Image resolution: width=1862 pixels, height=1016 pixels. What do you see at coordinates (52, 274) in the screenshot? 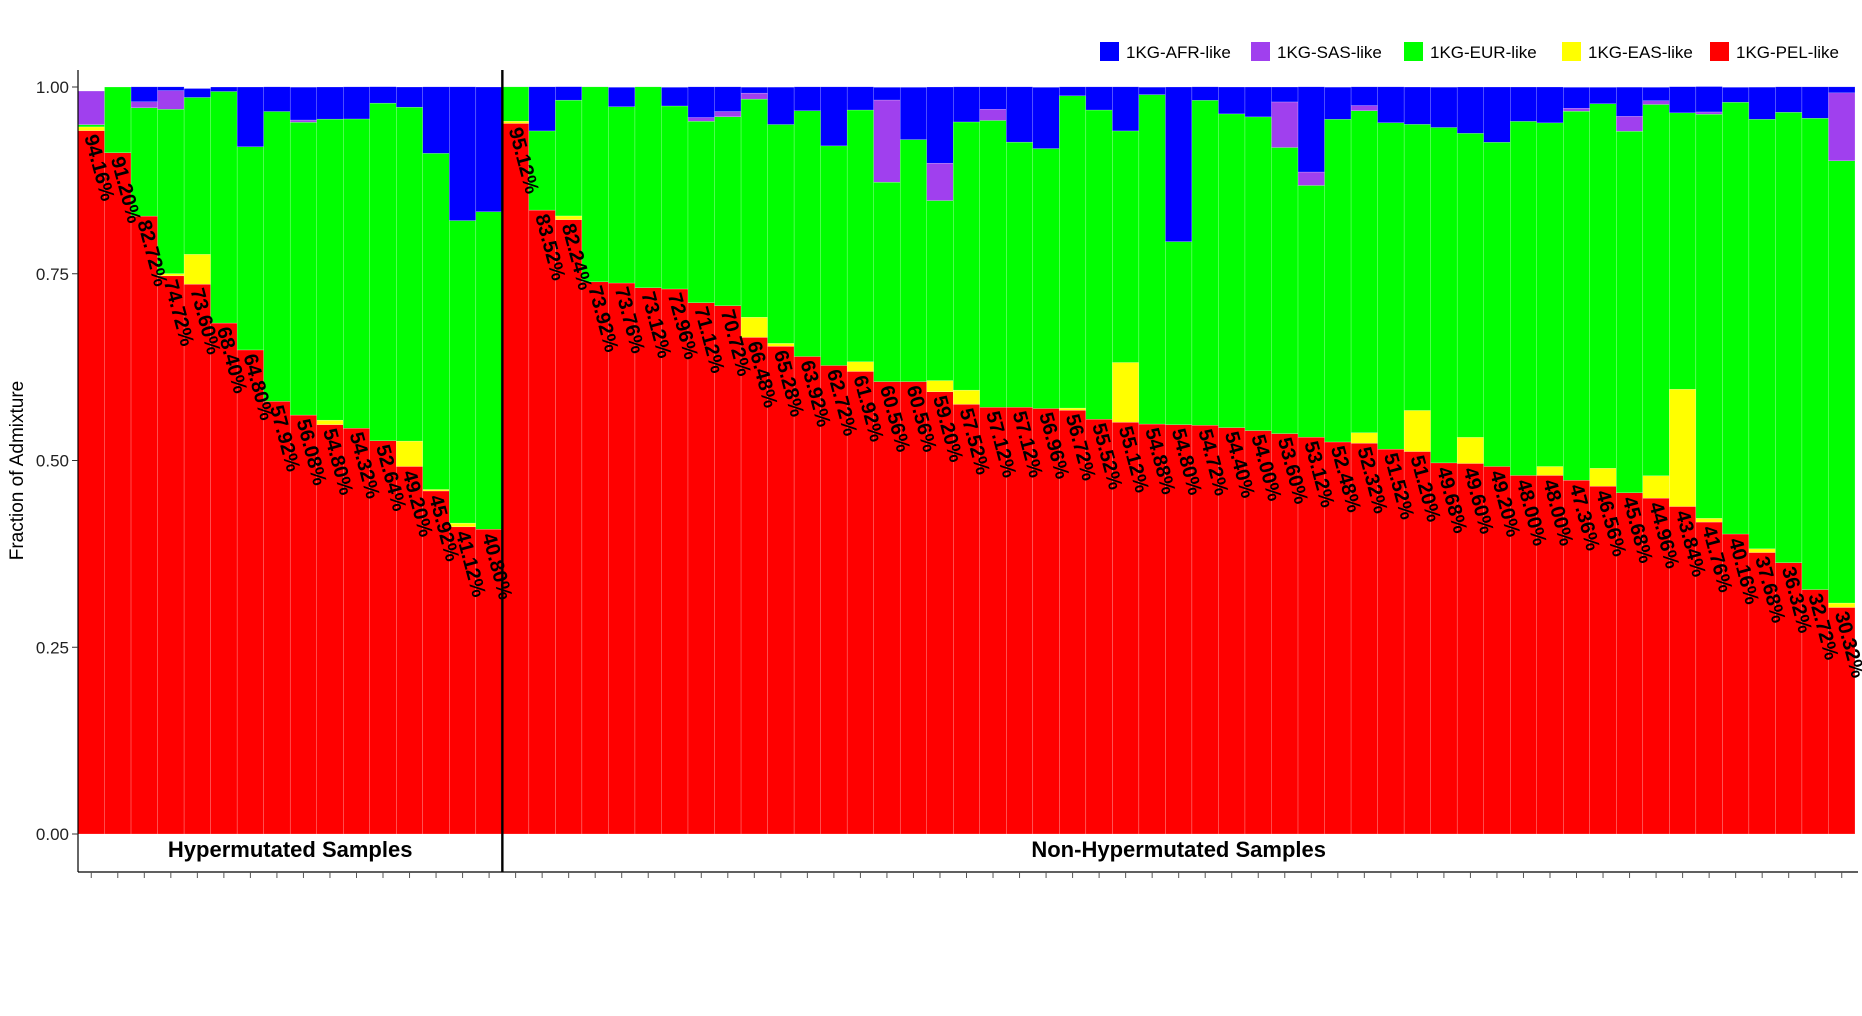
I see `y-tick-label: 0.75` at bounding box center [52, 274].